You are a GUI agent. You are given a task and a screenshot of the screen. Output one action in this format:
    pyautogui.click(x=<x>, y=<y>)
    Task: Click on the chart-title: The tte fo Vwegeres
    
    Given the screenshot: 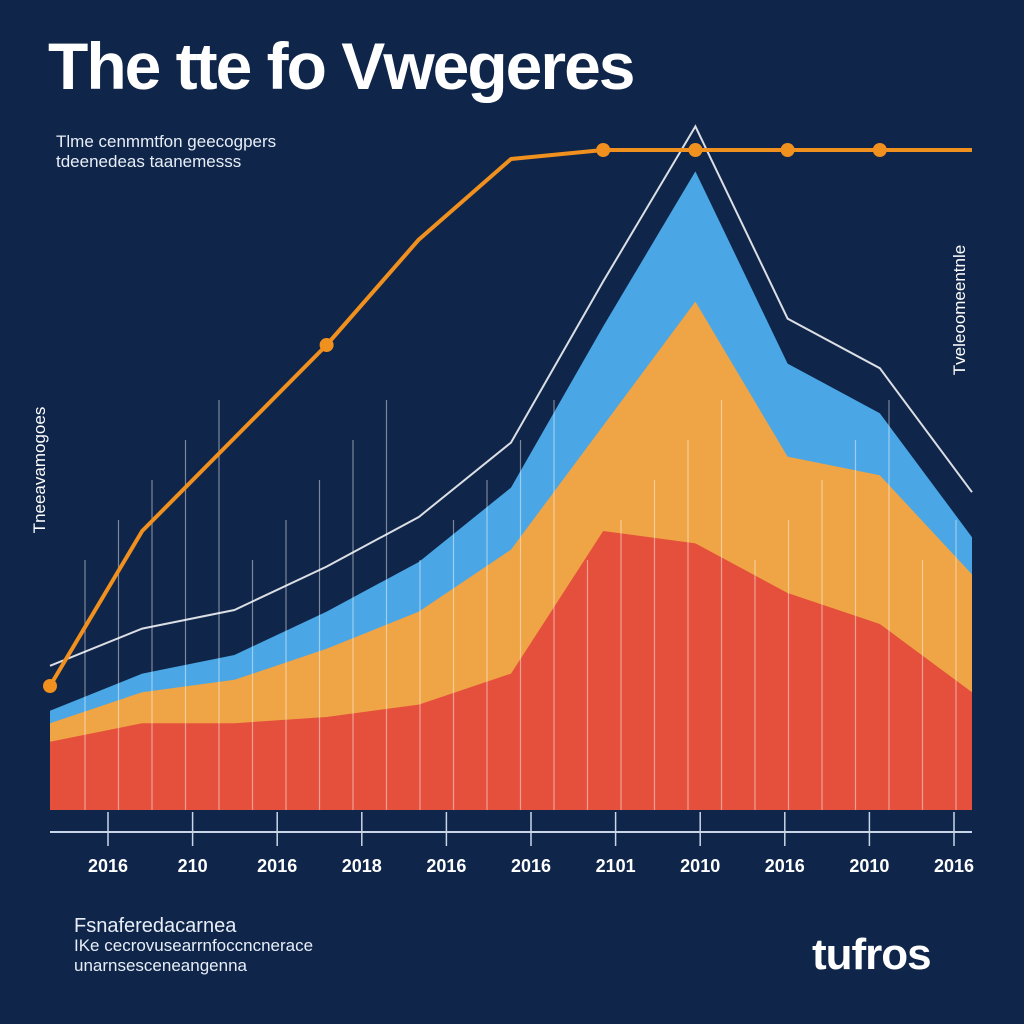 What is the action you would take?
    pyautogui.click(x=341, y=66)
    